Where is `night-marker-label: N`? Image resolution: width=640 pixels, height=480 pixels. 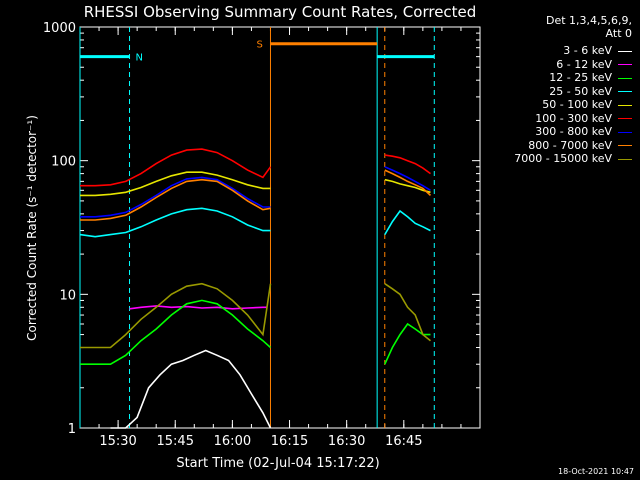 night-marker-label: N is located at coordinates (139, 58).